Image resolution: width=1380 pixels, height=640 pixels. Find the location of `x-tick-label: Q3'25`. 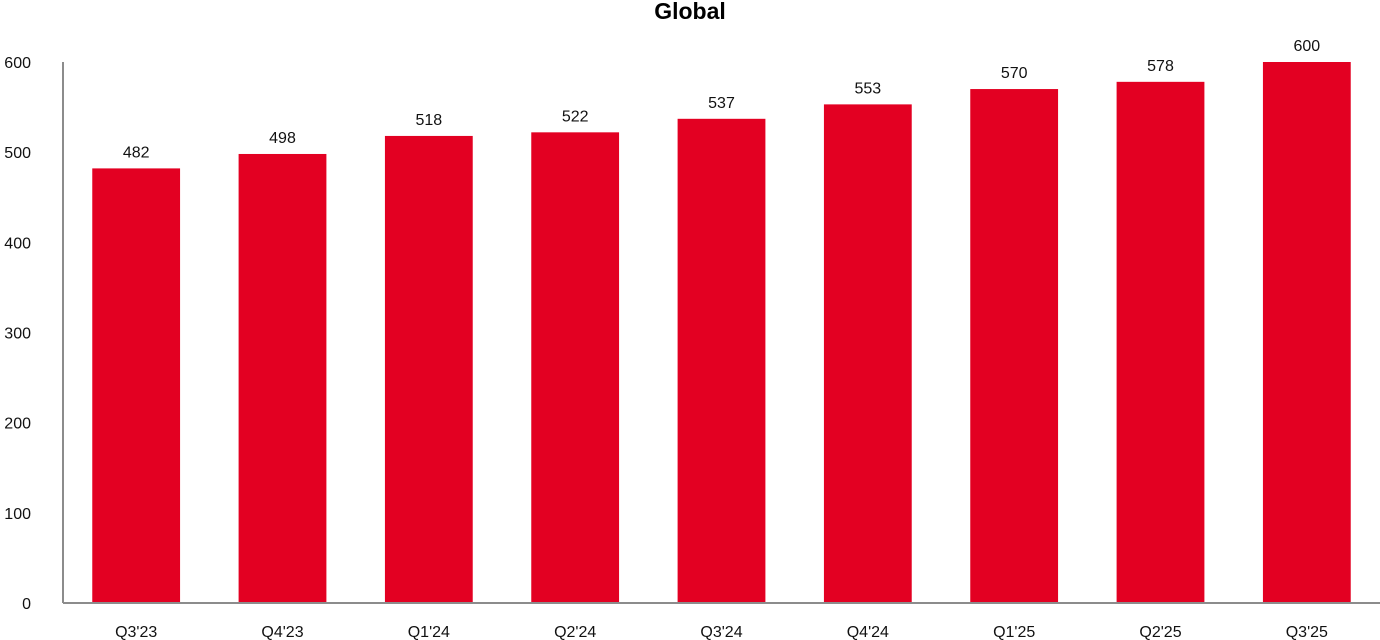

x-tick-label: Q3'25 is located at coordinates (1307, 632).